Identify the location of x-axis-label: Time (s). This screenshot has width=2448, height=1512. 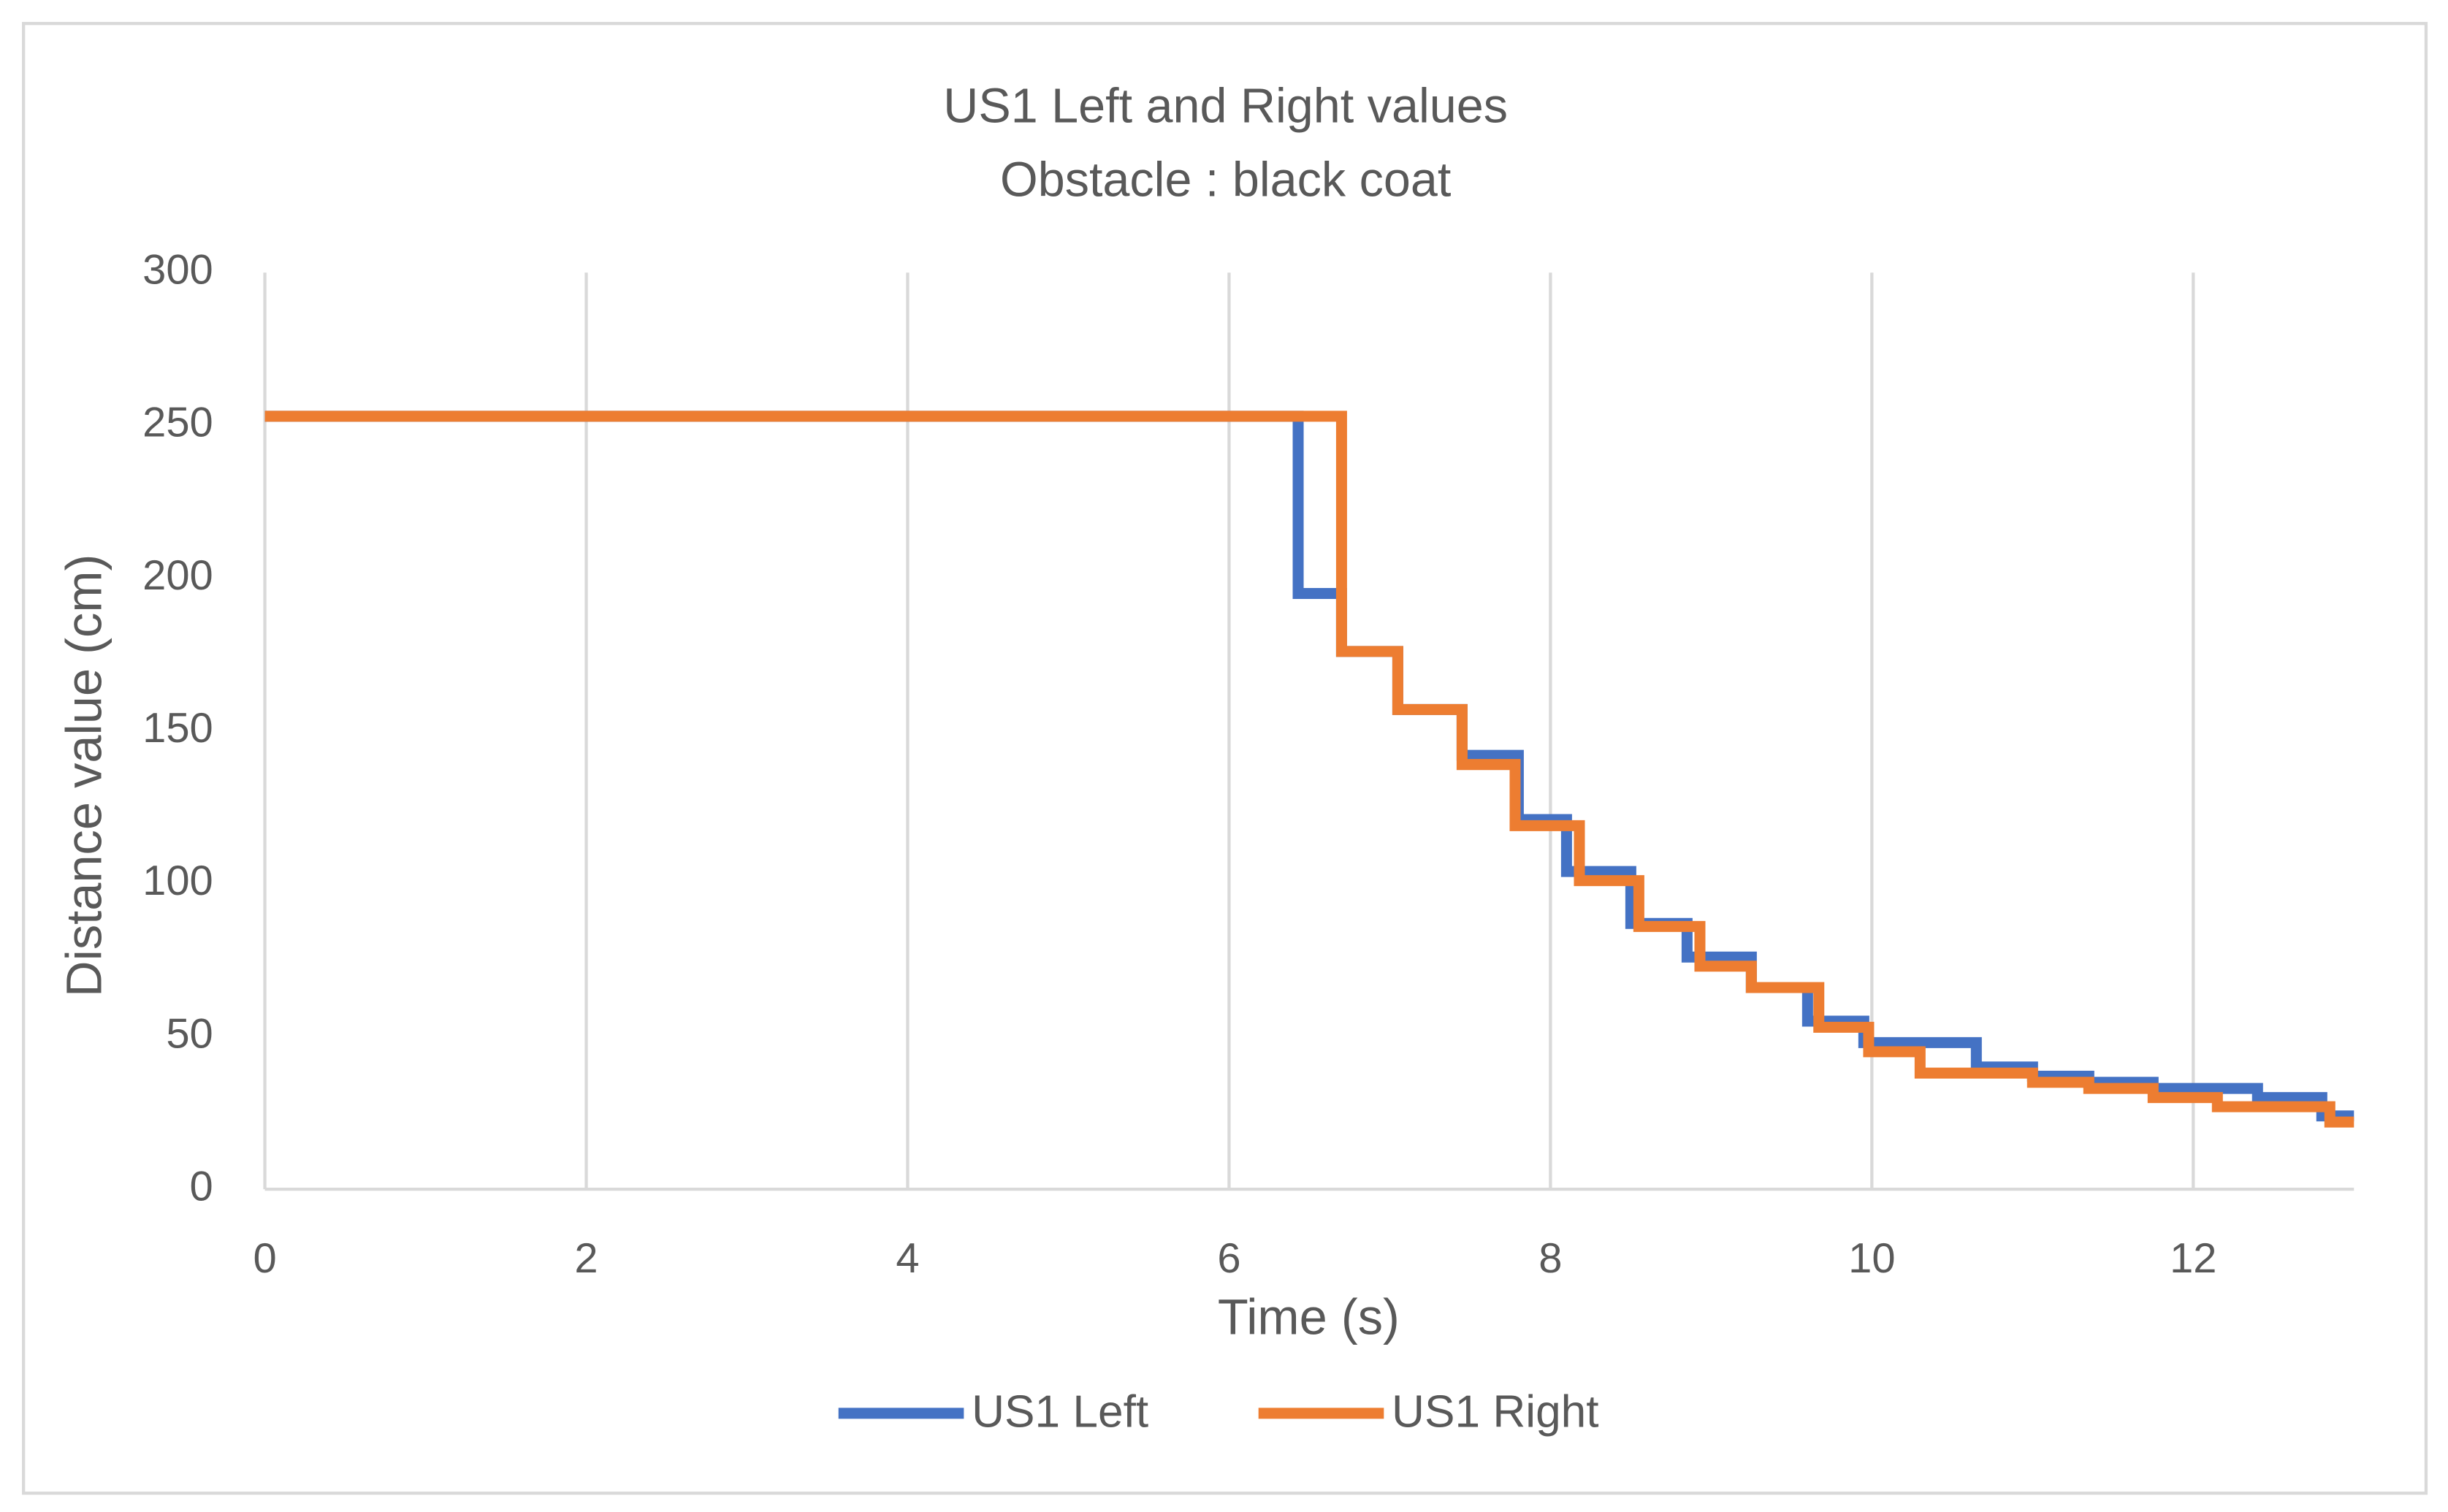
(1309, 1316).